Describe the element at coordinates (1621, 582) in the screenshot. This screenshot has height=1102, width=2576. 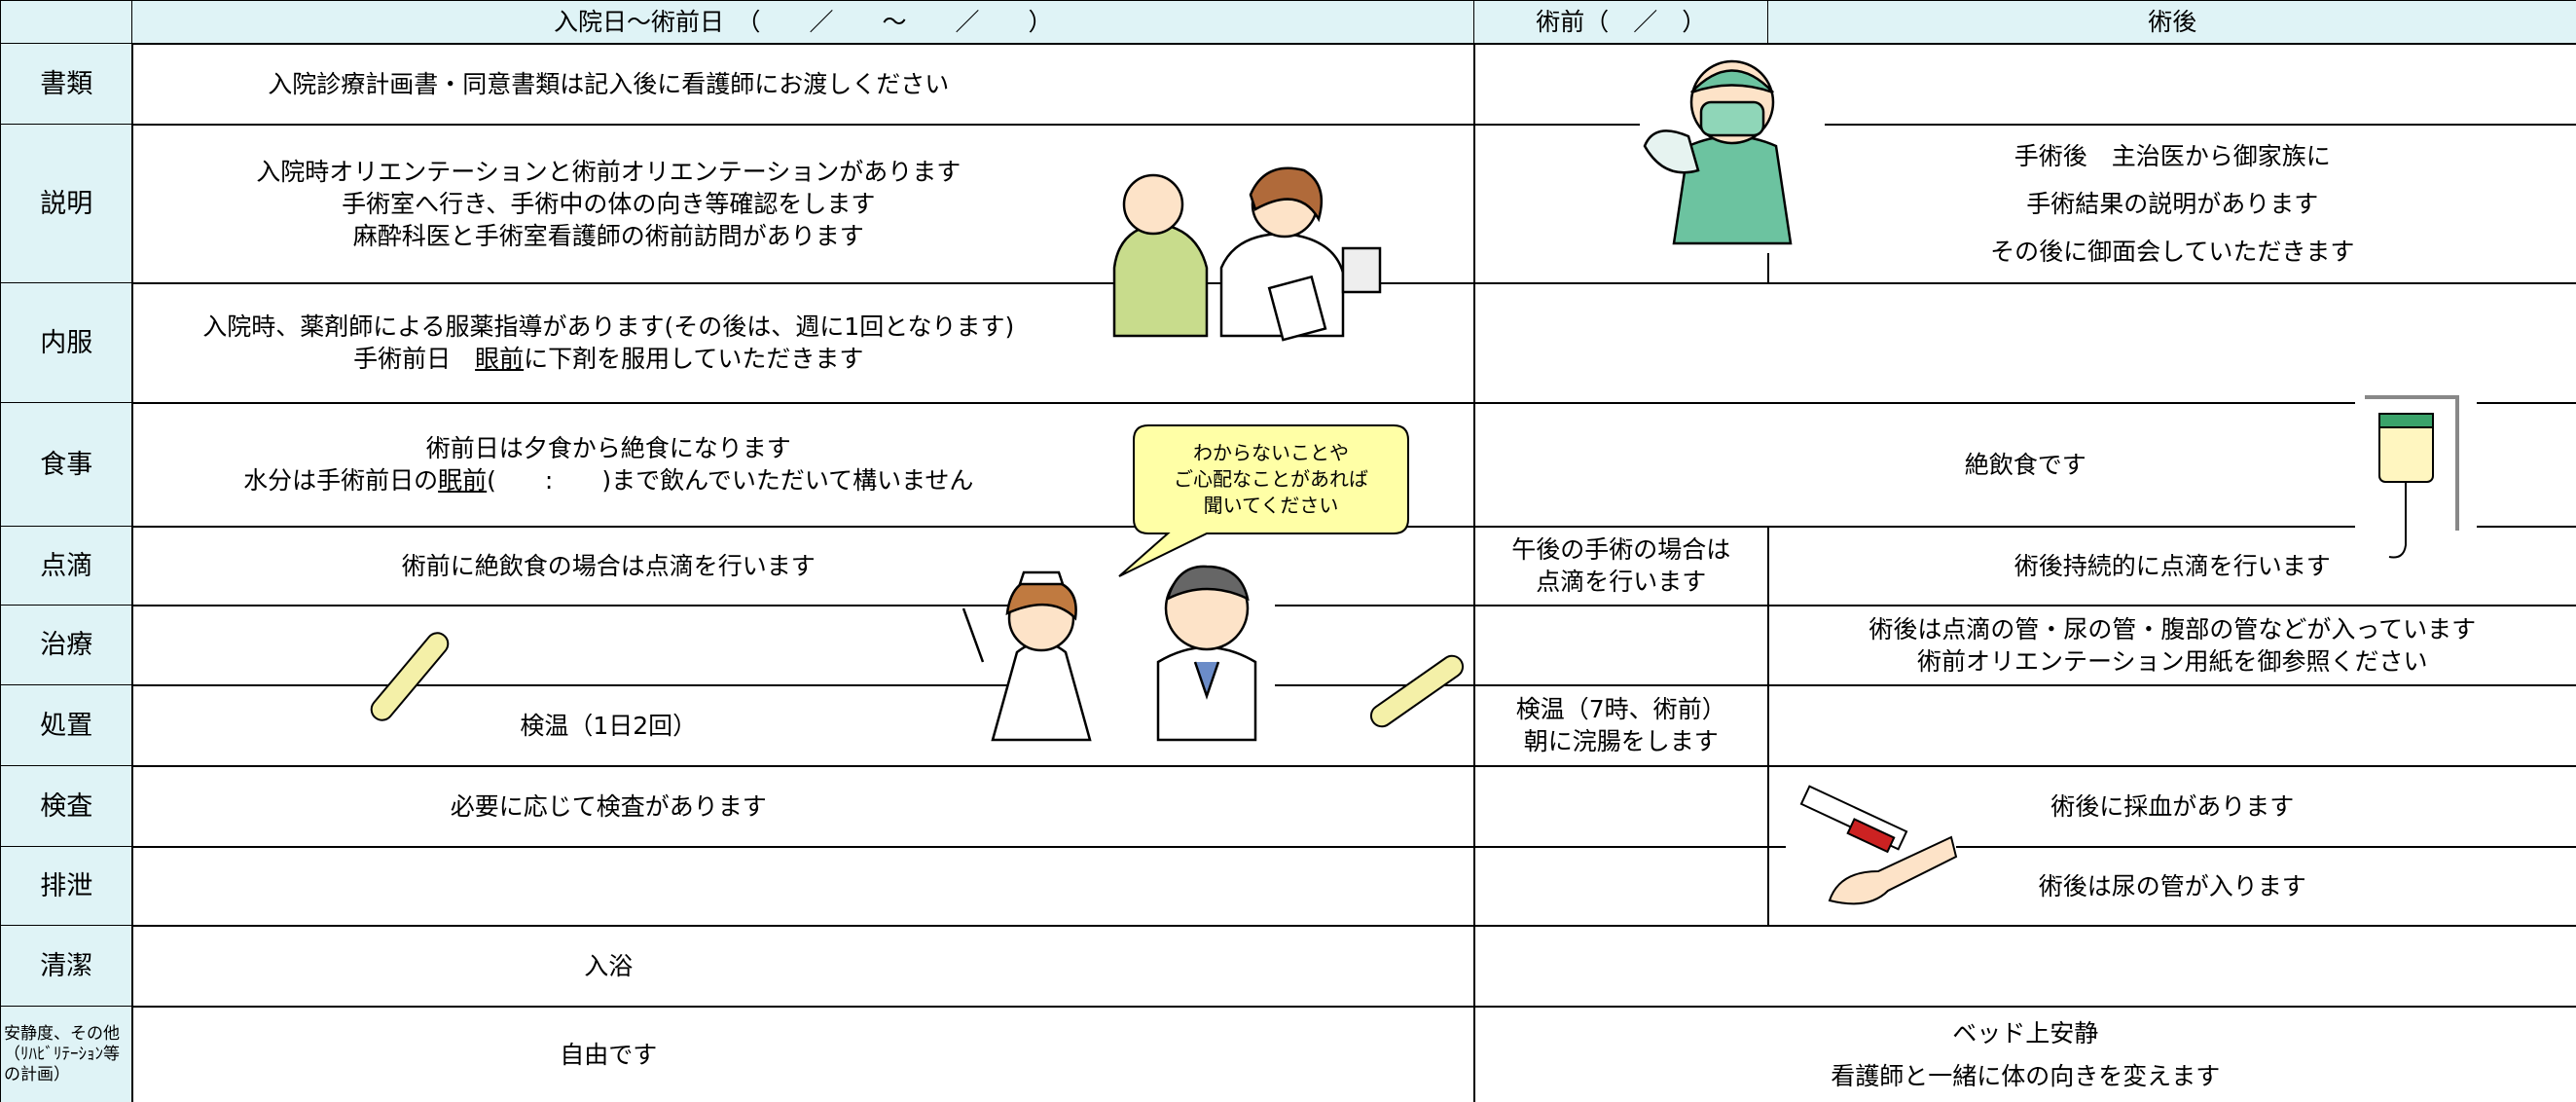
I see `text-line: 点滴を行います` at that location.